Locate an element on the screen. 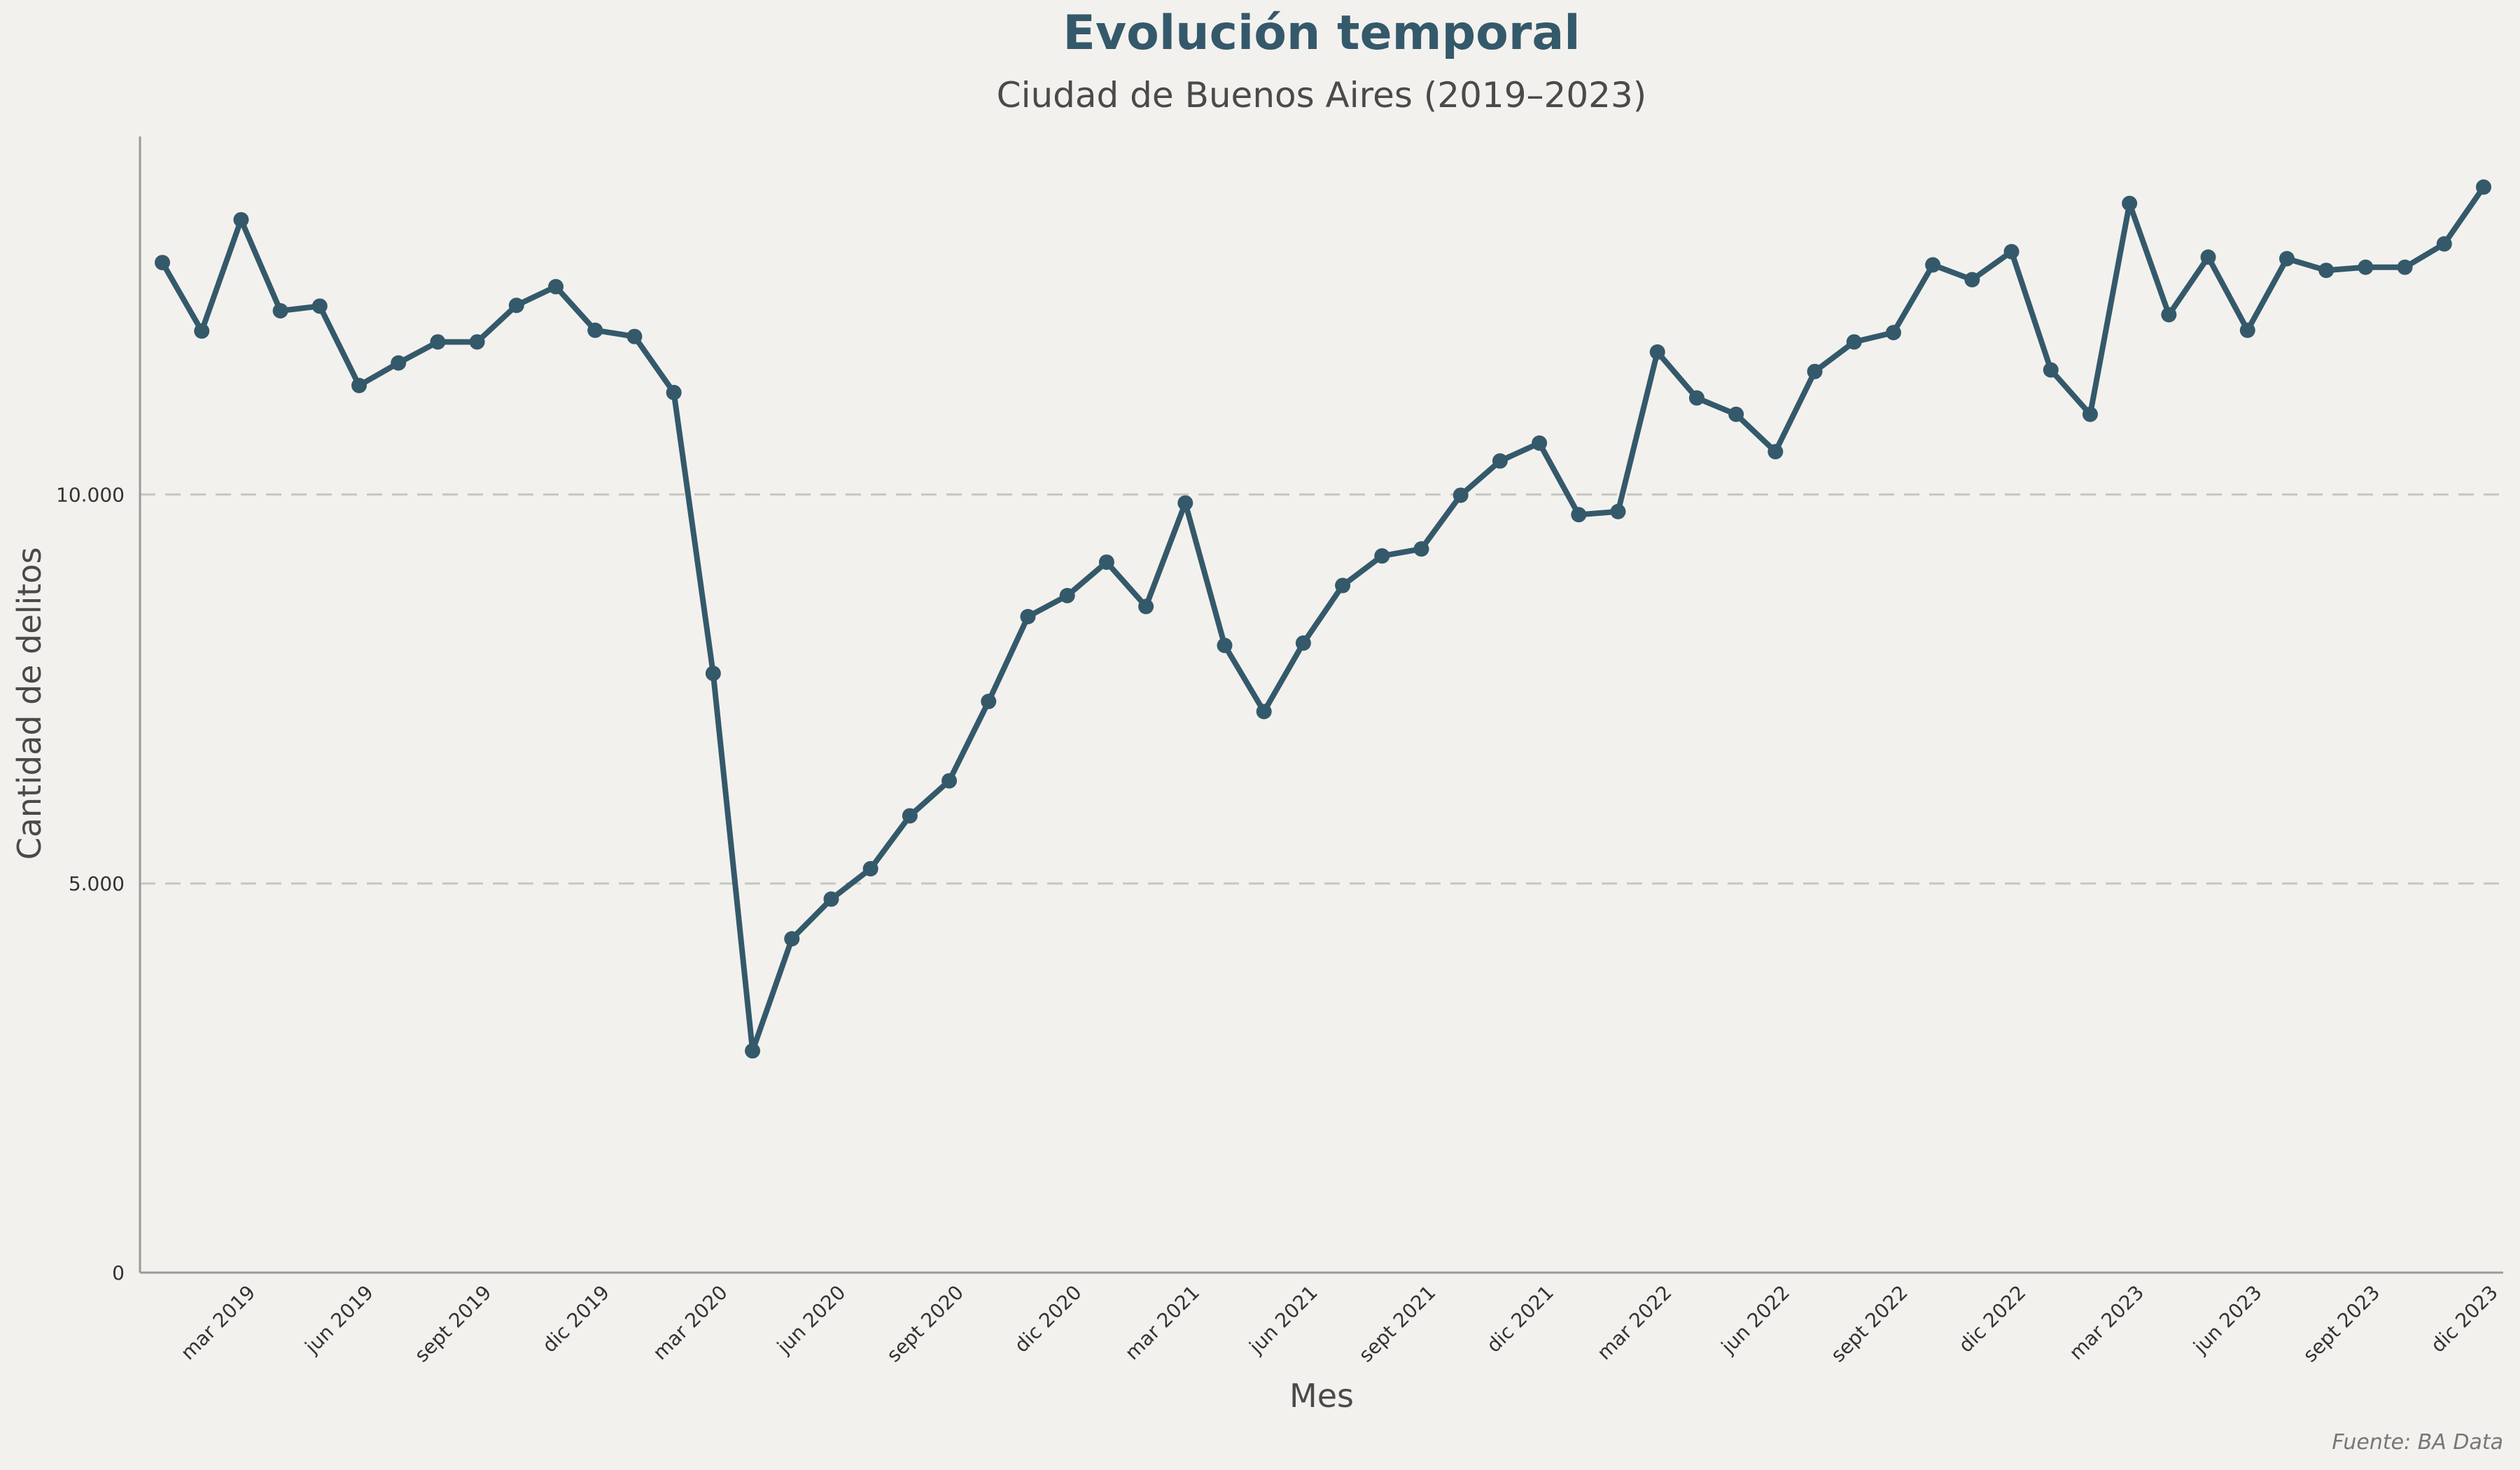 This screenshot has width=2520, height=1470. chart-subtitle: Ciudad de Buenos Aires (2019–2023) is located at coordinates (1322, 95).